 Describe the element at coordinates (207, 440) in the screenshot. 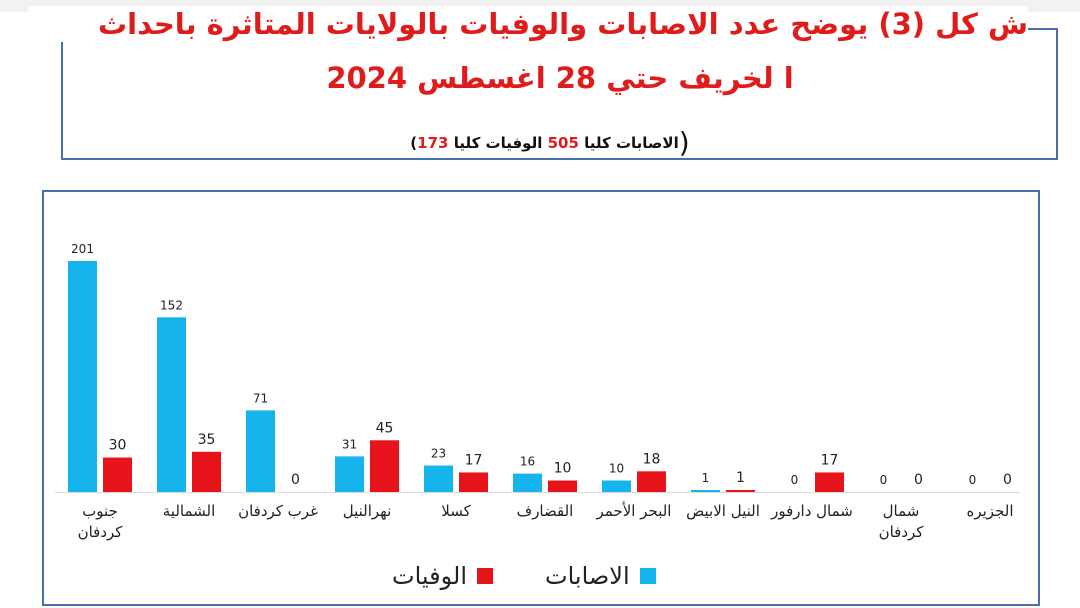

I see `data-label-deaths-1: 35` at that location.